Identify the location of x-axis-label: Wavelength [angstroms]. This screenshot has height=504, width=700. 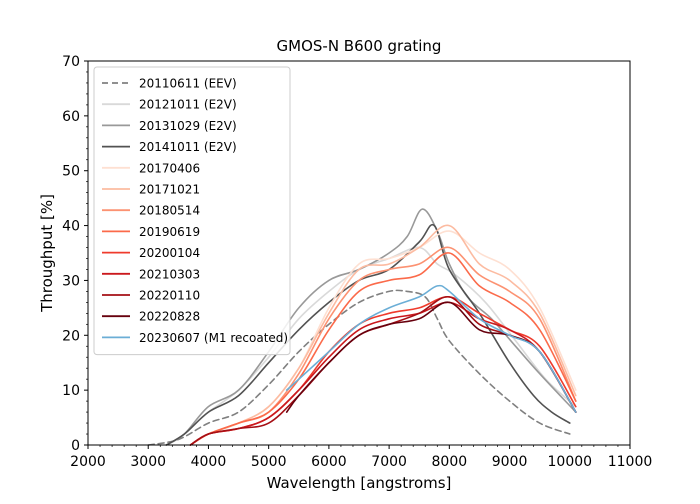
(359, 483).